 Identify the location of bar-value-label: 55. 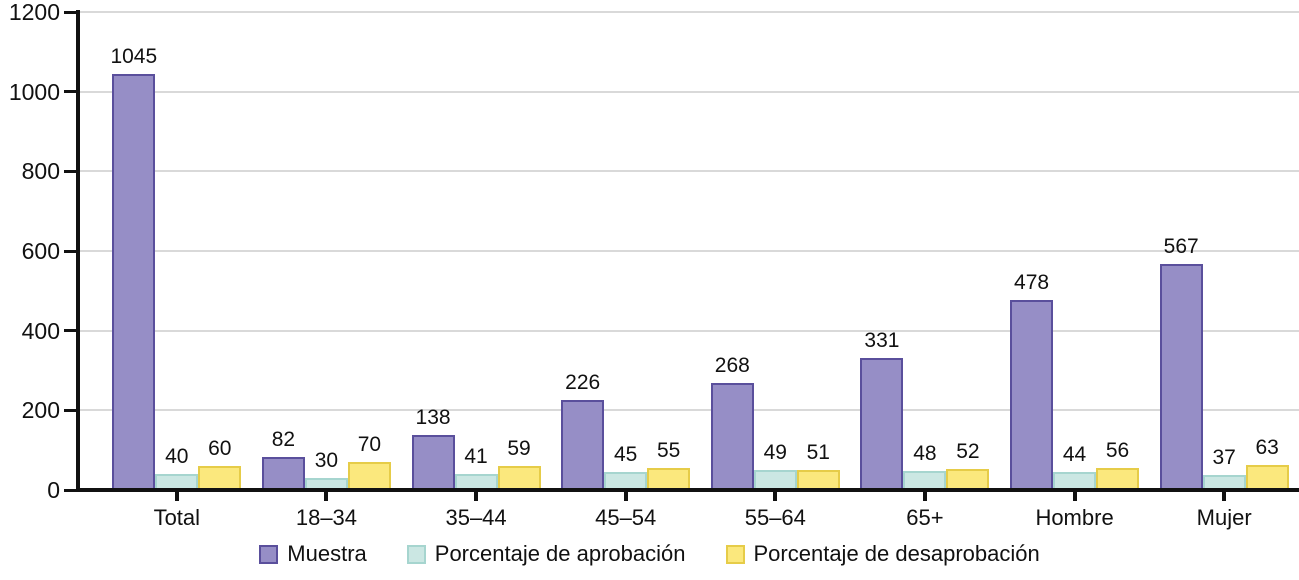
(669, 450).